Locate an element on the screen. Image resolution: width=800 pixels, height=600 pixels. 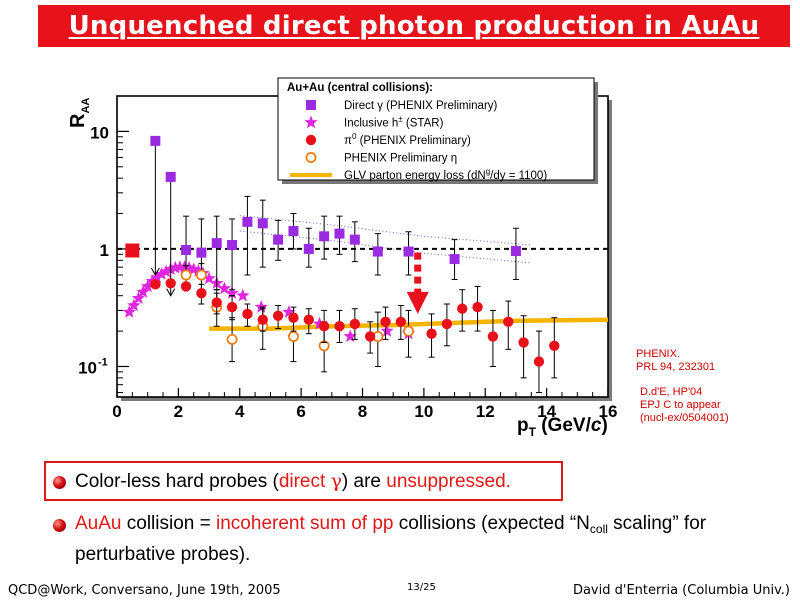
x-tick-label: 2 is located at coordinates (178, 411).